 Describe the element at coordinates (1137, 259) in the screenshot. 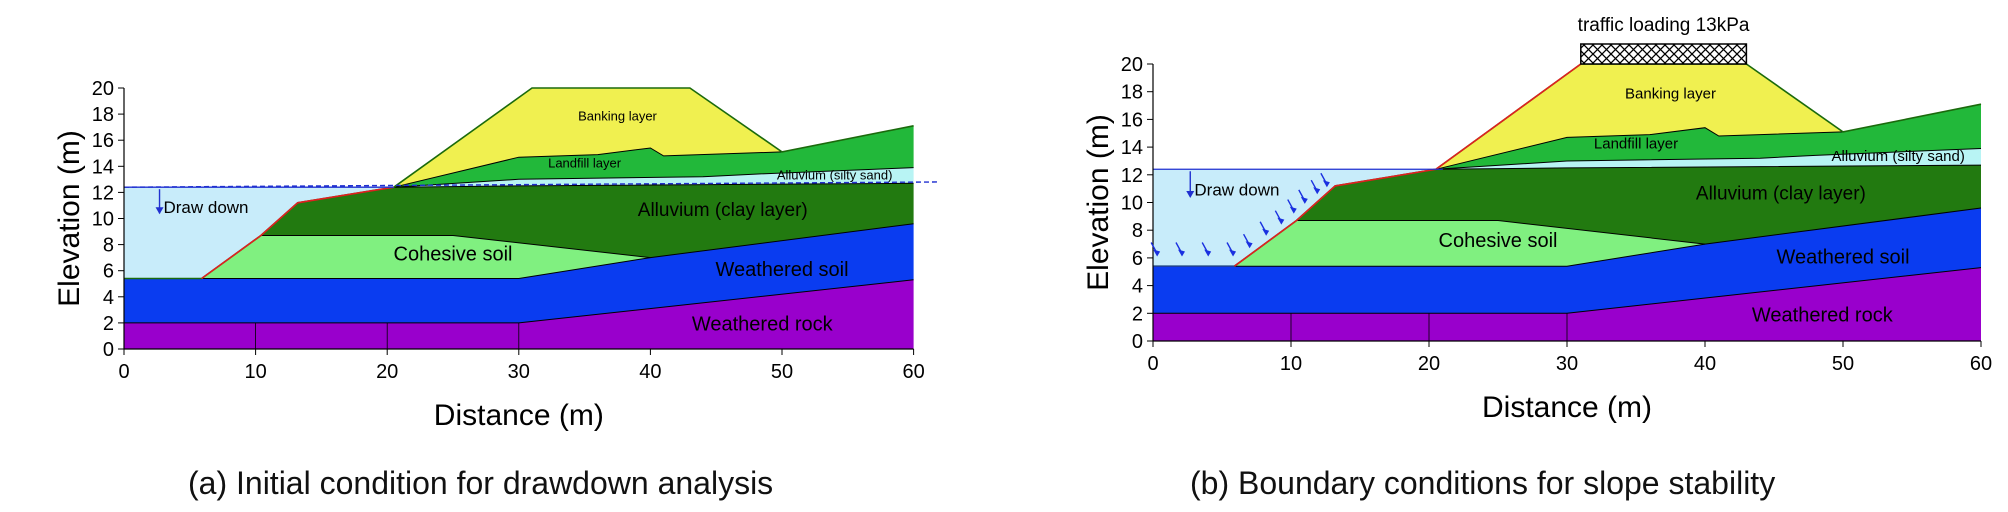

I see `y-tick-label: 6` at that location.